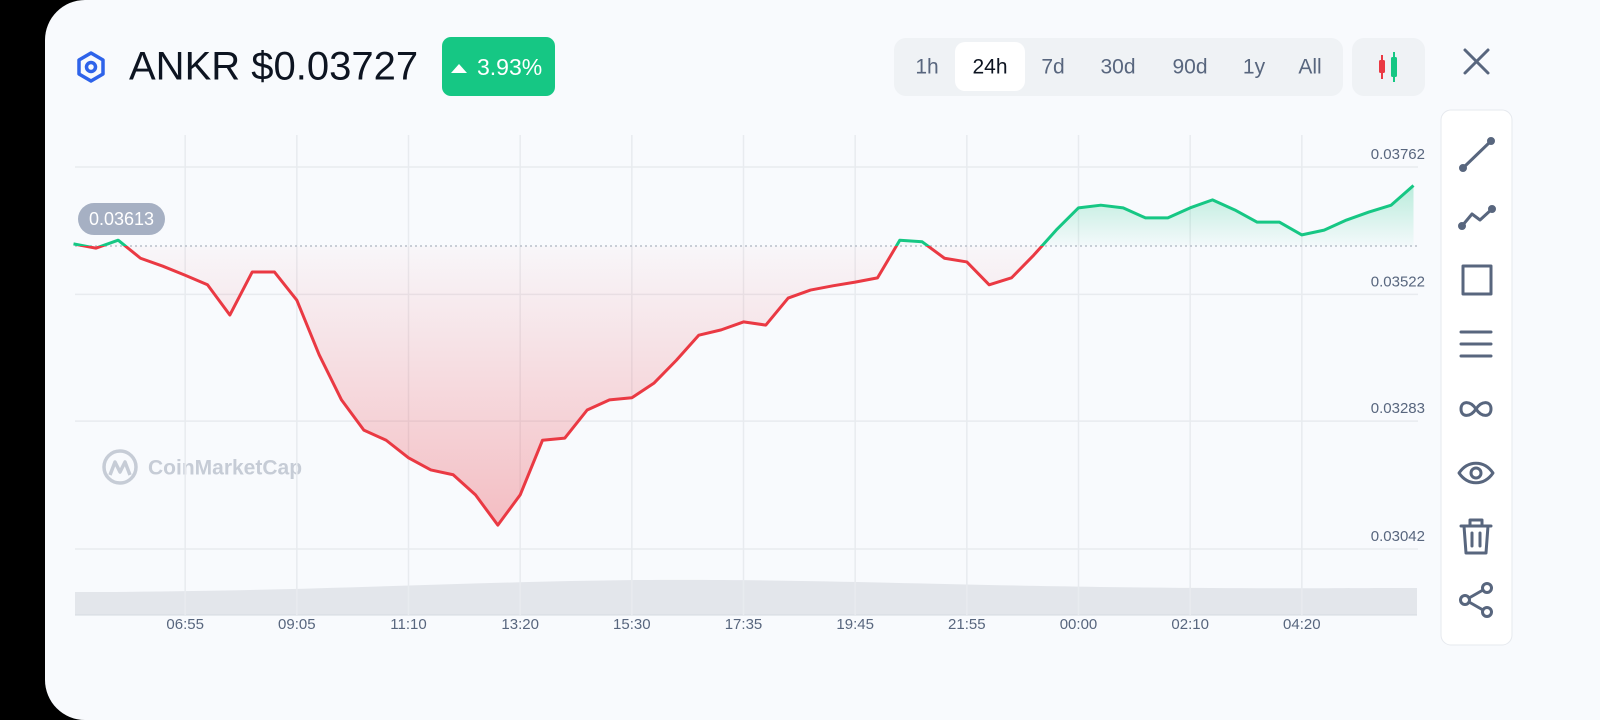 The width and height of the screenshot is (1600, 720). Describe the element at coordinates (1398, 281) in the screenshot. I see `y-tick-label: 0.03522` at that location.